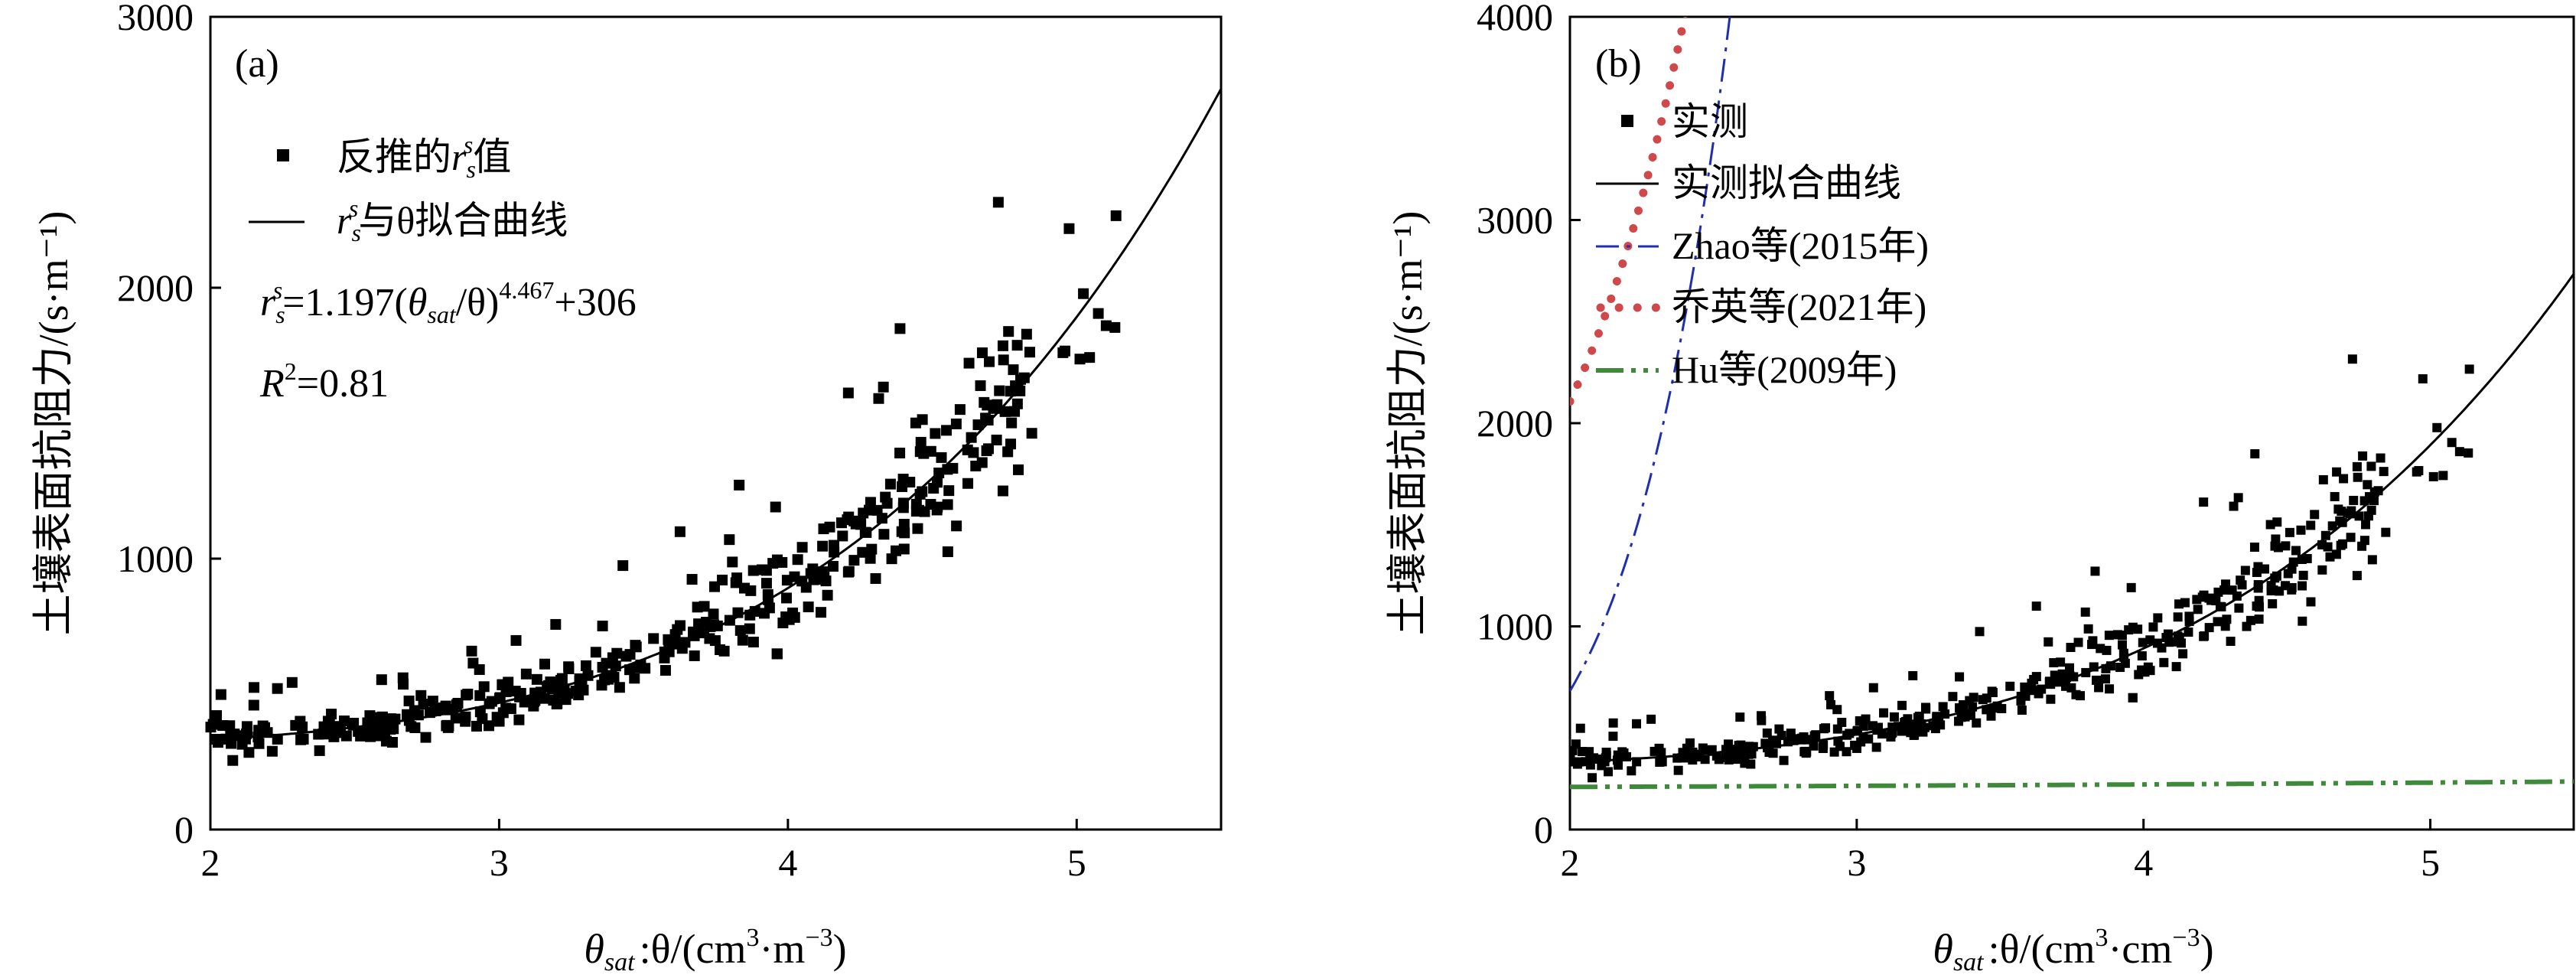 The image size is (2576, 978). I want to click on panel-b-legend-fit: 实测拟合曲线, so click(1787, 183).